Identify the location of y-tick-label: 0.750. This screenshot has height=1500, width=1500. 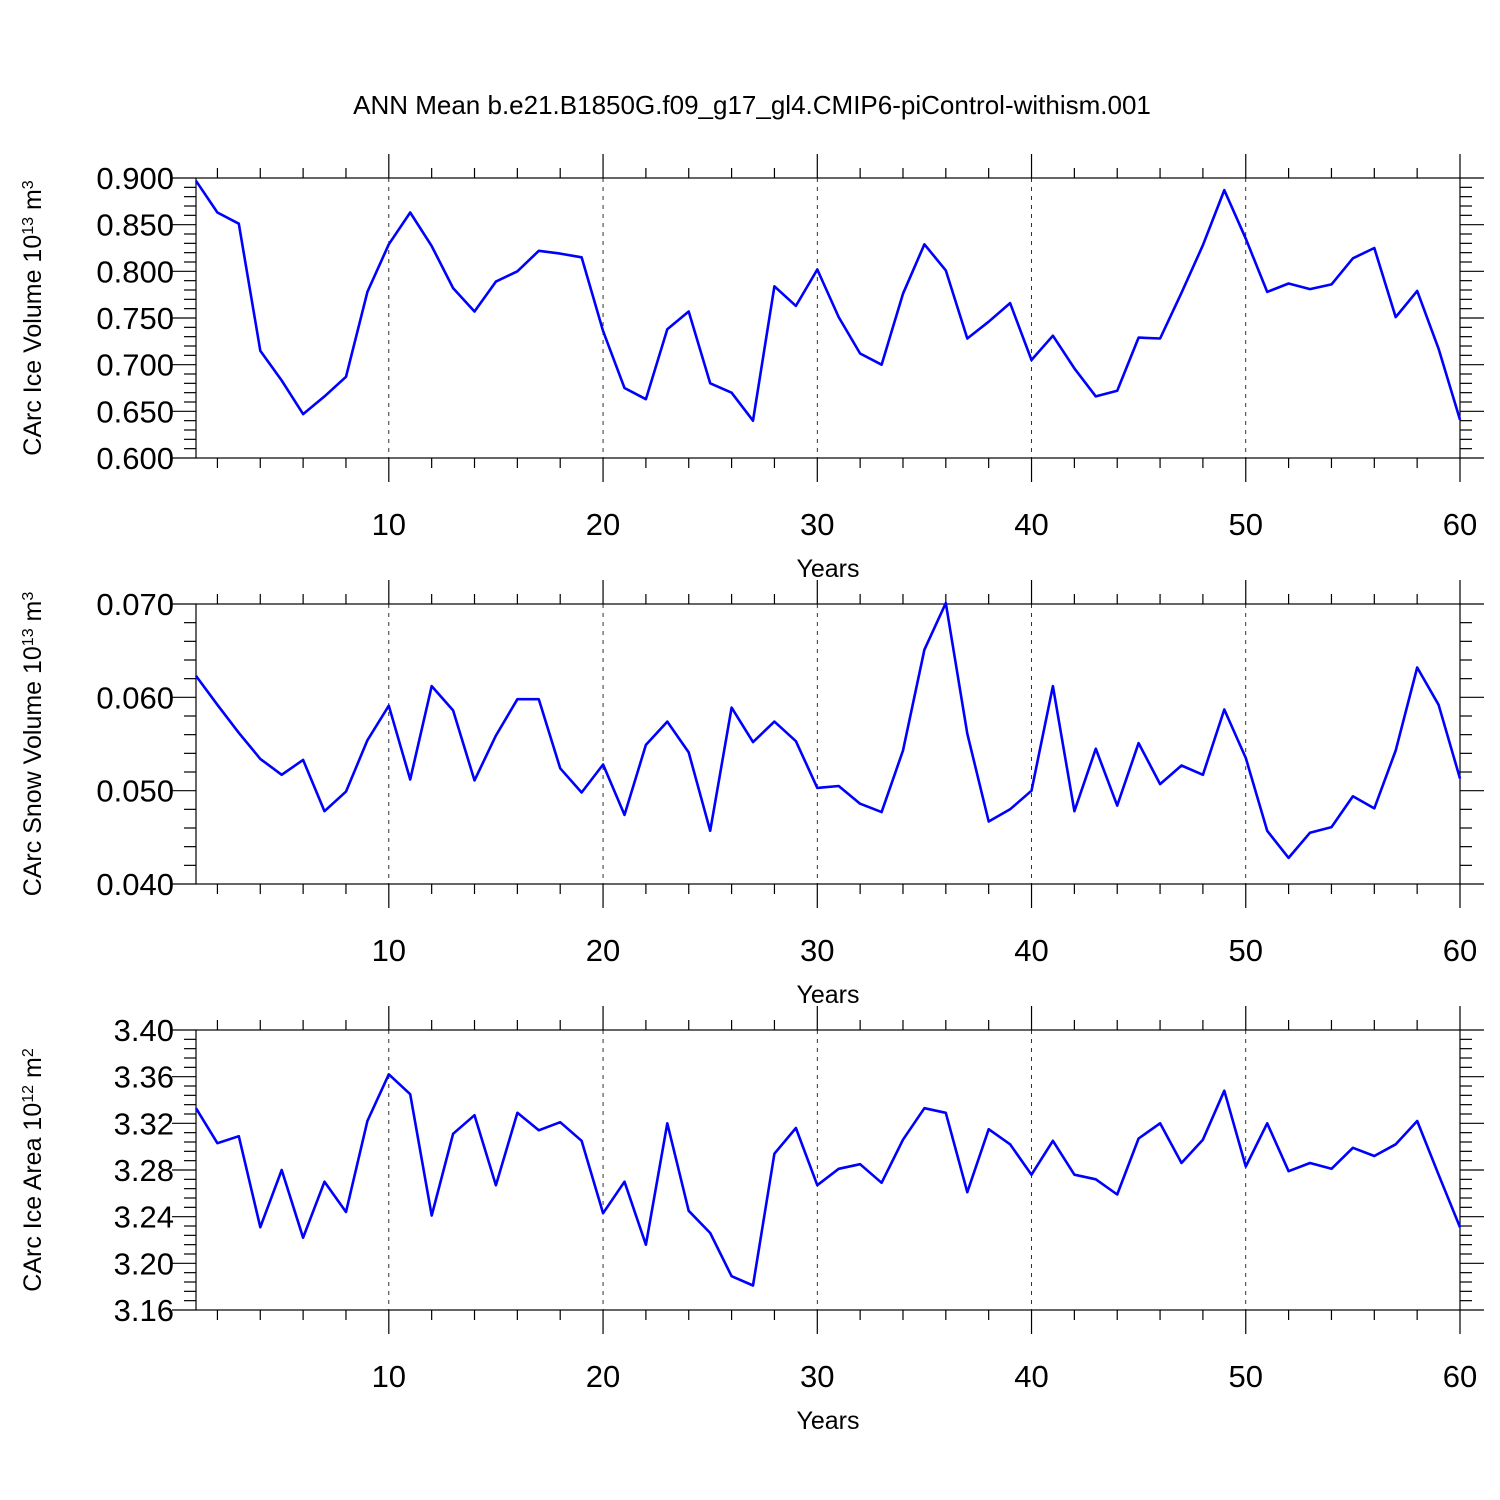
(135, 318).